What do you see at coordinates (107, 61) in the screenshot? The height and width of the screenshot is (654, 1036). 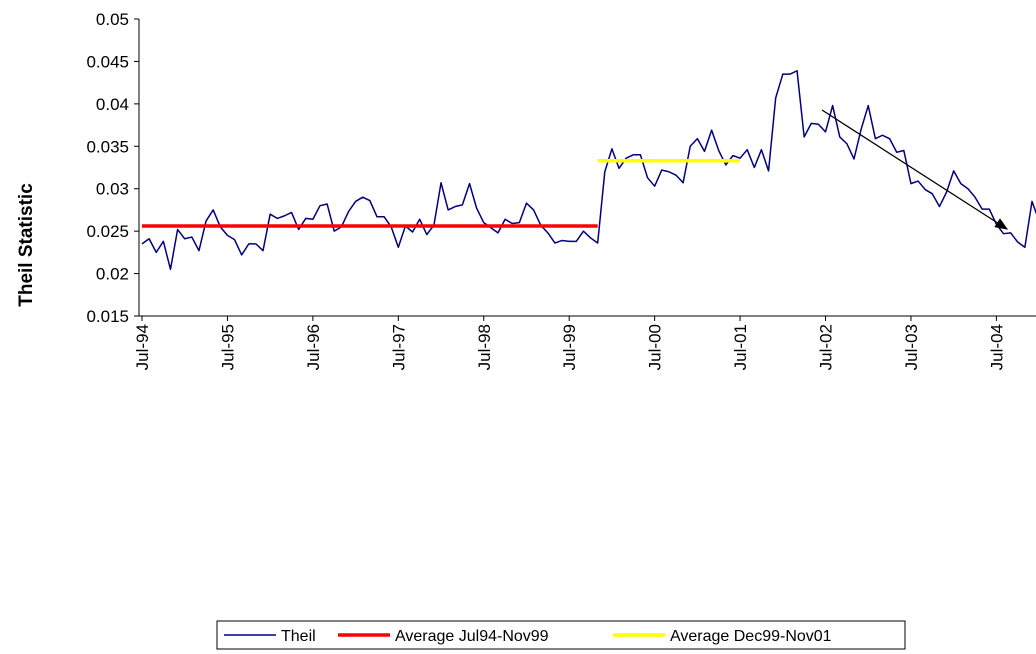 I see `y-tick-label: 0.045` at bounding box center [107, 61].